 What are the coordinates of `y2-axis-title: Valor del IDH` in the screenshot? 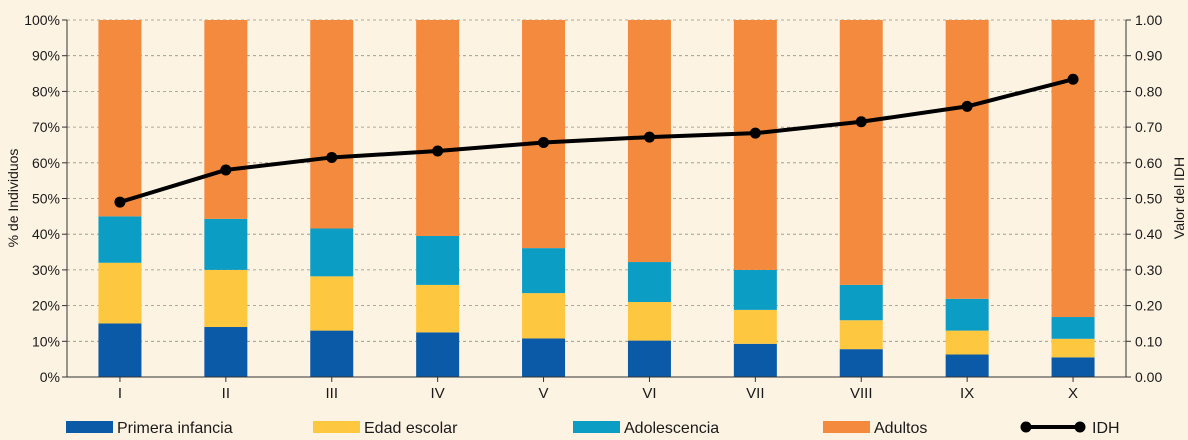 It's located at (1179, 198).